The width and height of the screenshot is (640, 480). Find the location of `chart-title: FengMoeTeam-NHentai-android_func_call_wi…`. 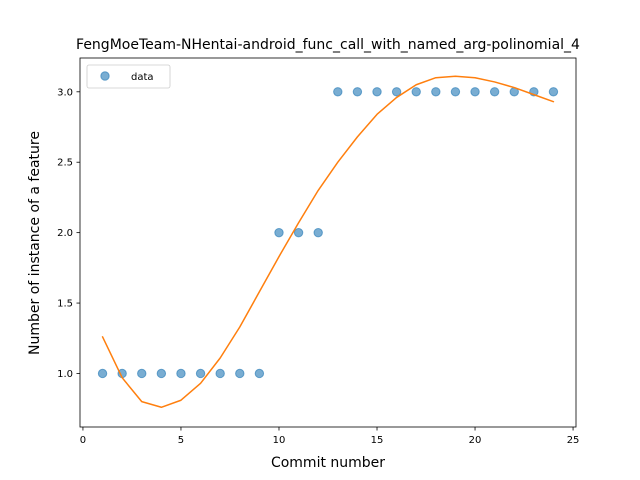

chart-title: FengMoeTeam-NHentai-android_func_call_wi… is located at coordinates (328, 45).